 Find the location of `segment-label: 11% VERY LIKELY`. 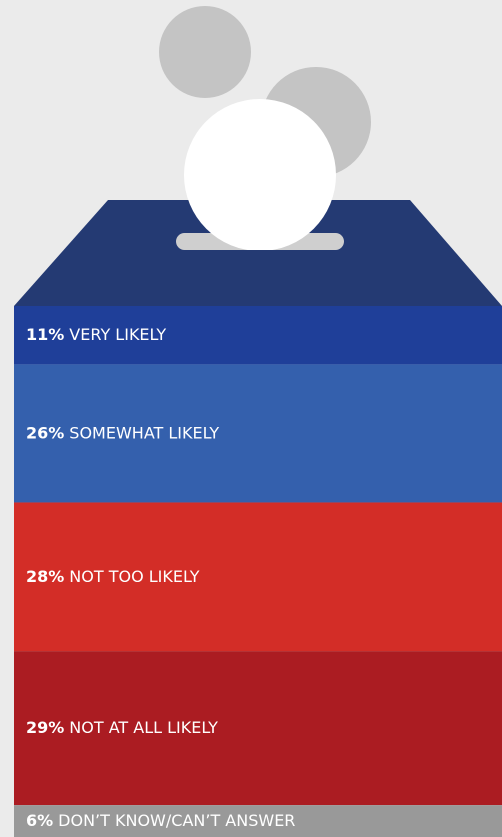

segment-label: 11% VERY LIKELY is located at coordinates (96, 334).